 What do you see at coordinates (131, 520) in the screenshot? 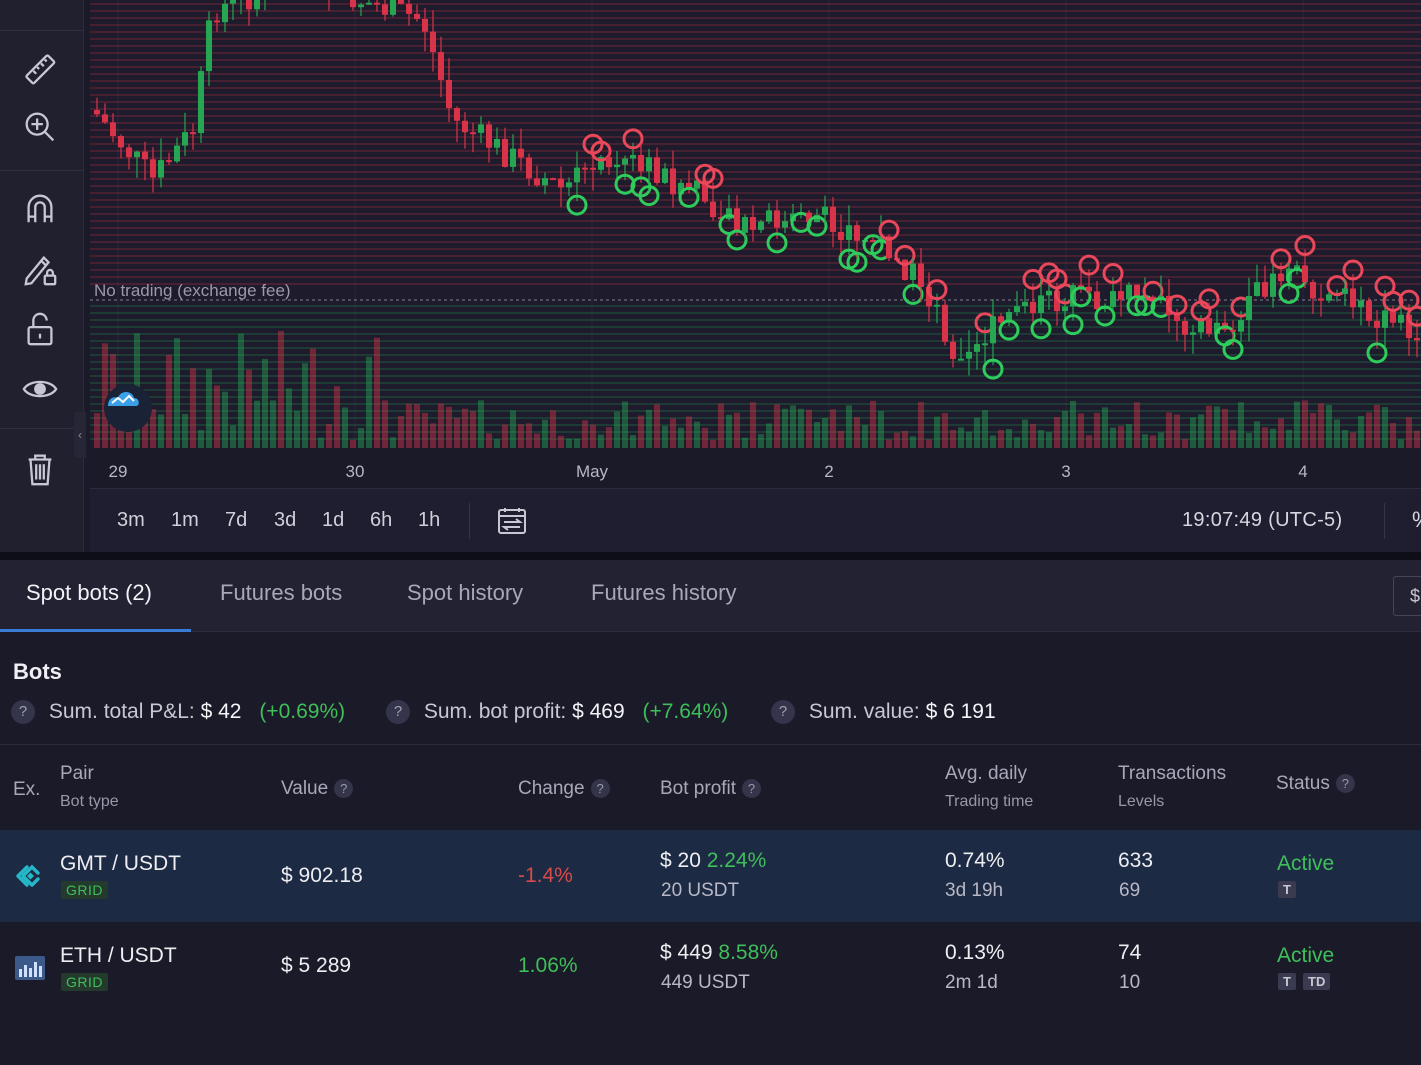
I see `range-button-3m: 3m` at bounding box center [131, 520].